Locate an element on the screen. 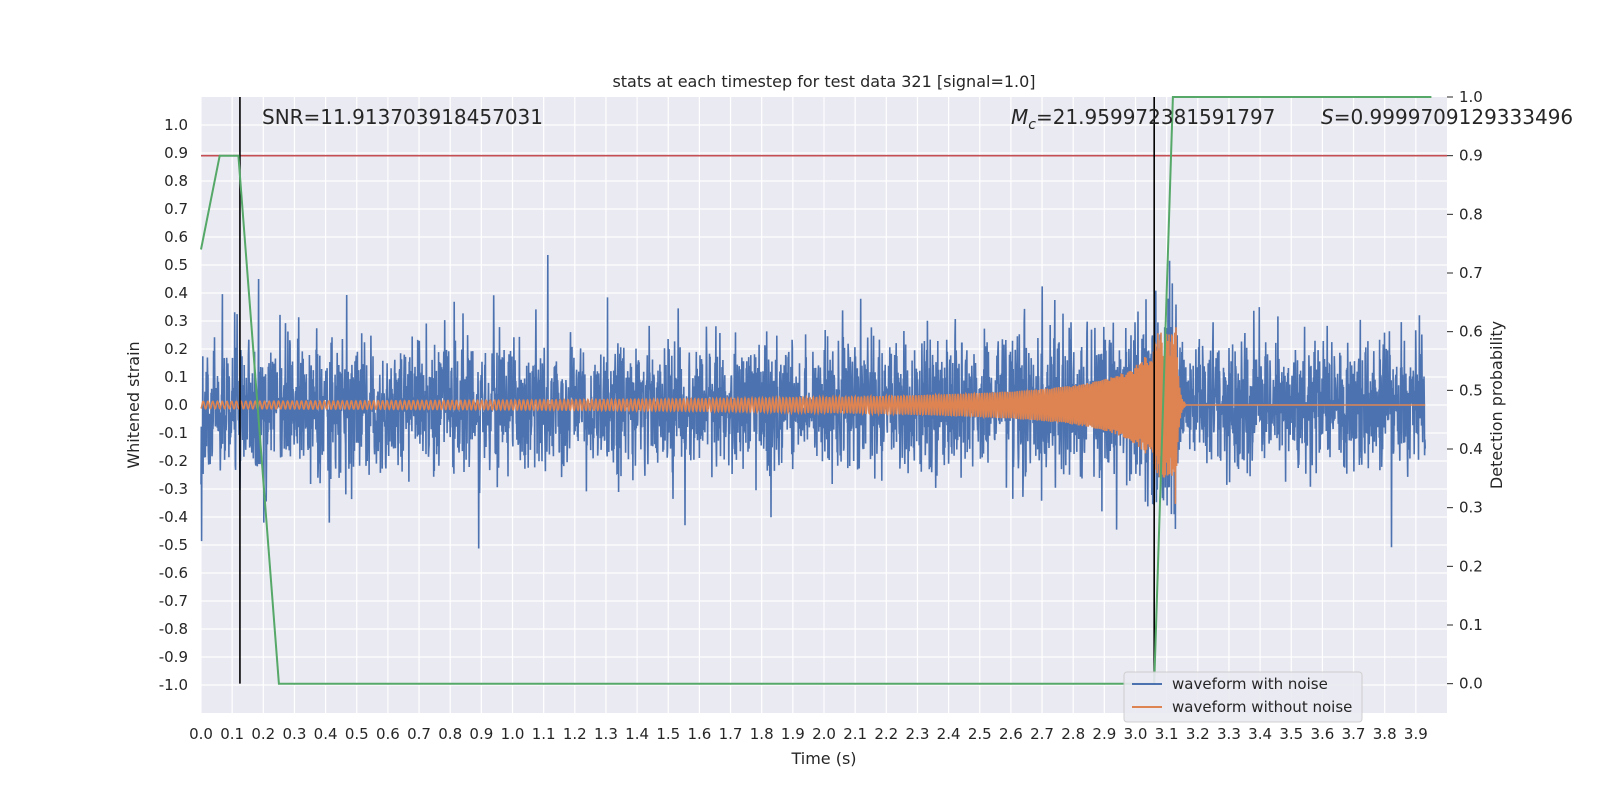  x-tick-label: 0.5 is located at coordinates (357, 734).